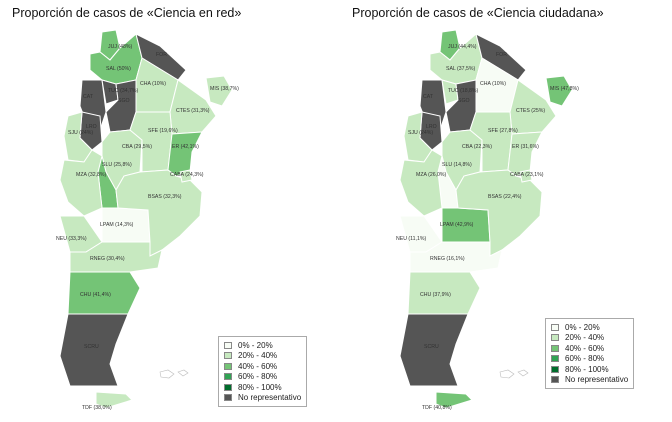 The width and height of the screenshot is (672, 422). What do you see at coordinates (163, 131) in the screenshot?
I see `province-label-sfe: SFE (19,6%)` at bounding box center [163, 131].